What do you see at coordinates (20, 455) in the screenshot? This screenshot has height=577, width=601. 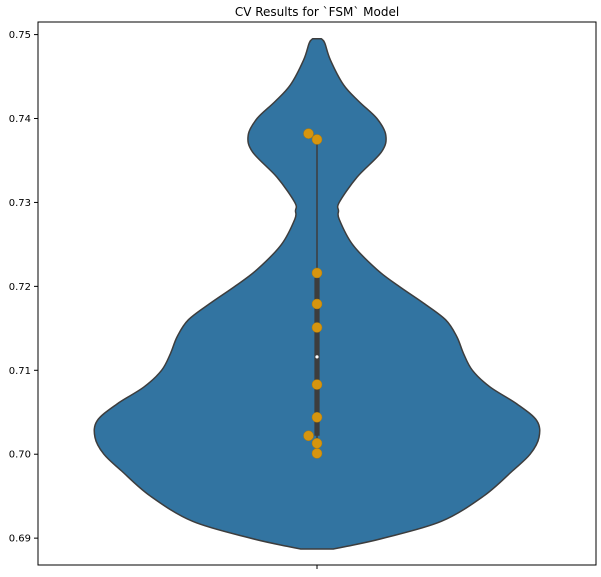 I see `y-tick-label: 0.70` at bounding box center [20, 455].